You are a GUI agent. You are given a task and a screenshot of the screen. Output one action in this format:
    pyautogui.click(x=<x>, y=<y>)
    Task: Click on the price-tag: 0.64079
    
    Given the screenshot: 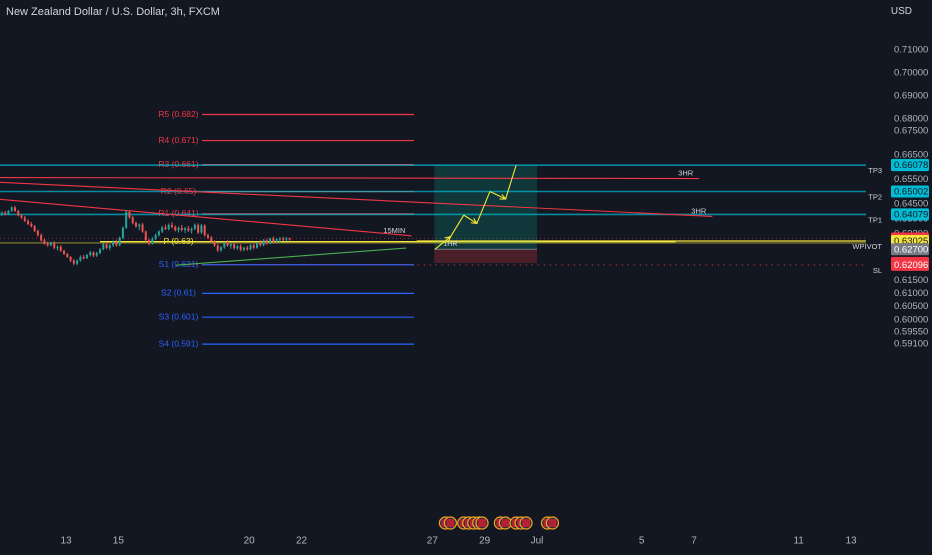 What is the action you would take?
    pyautogui.click(x=910, y=214)
    